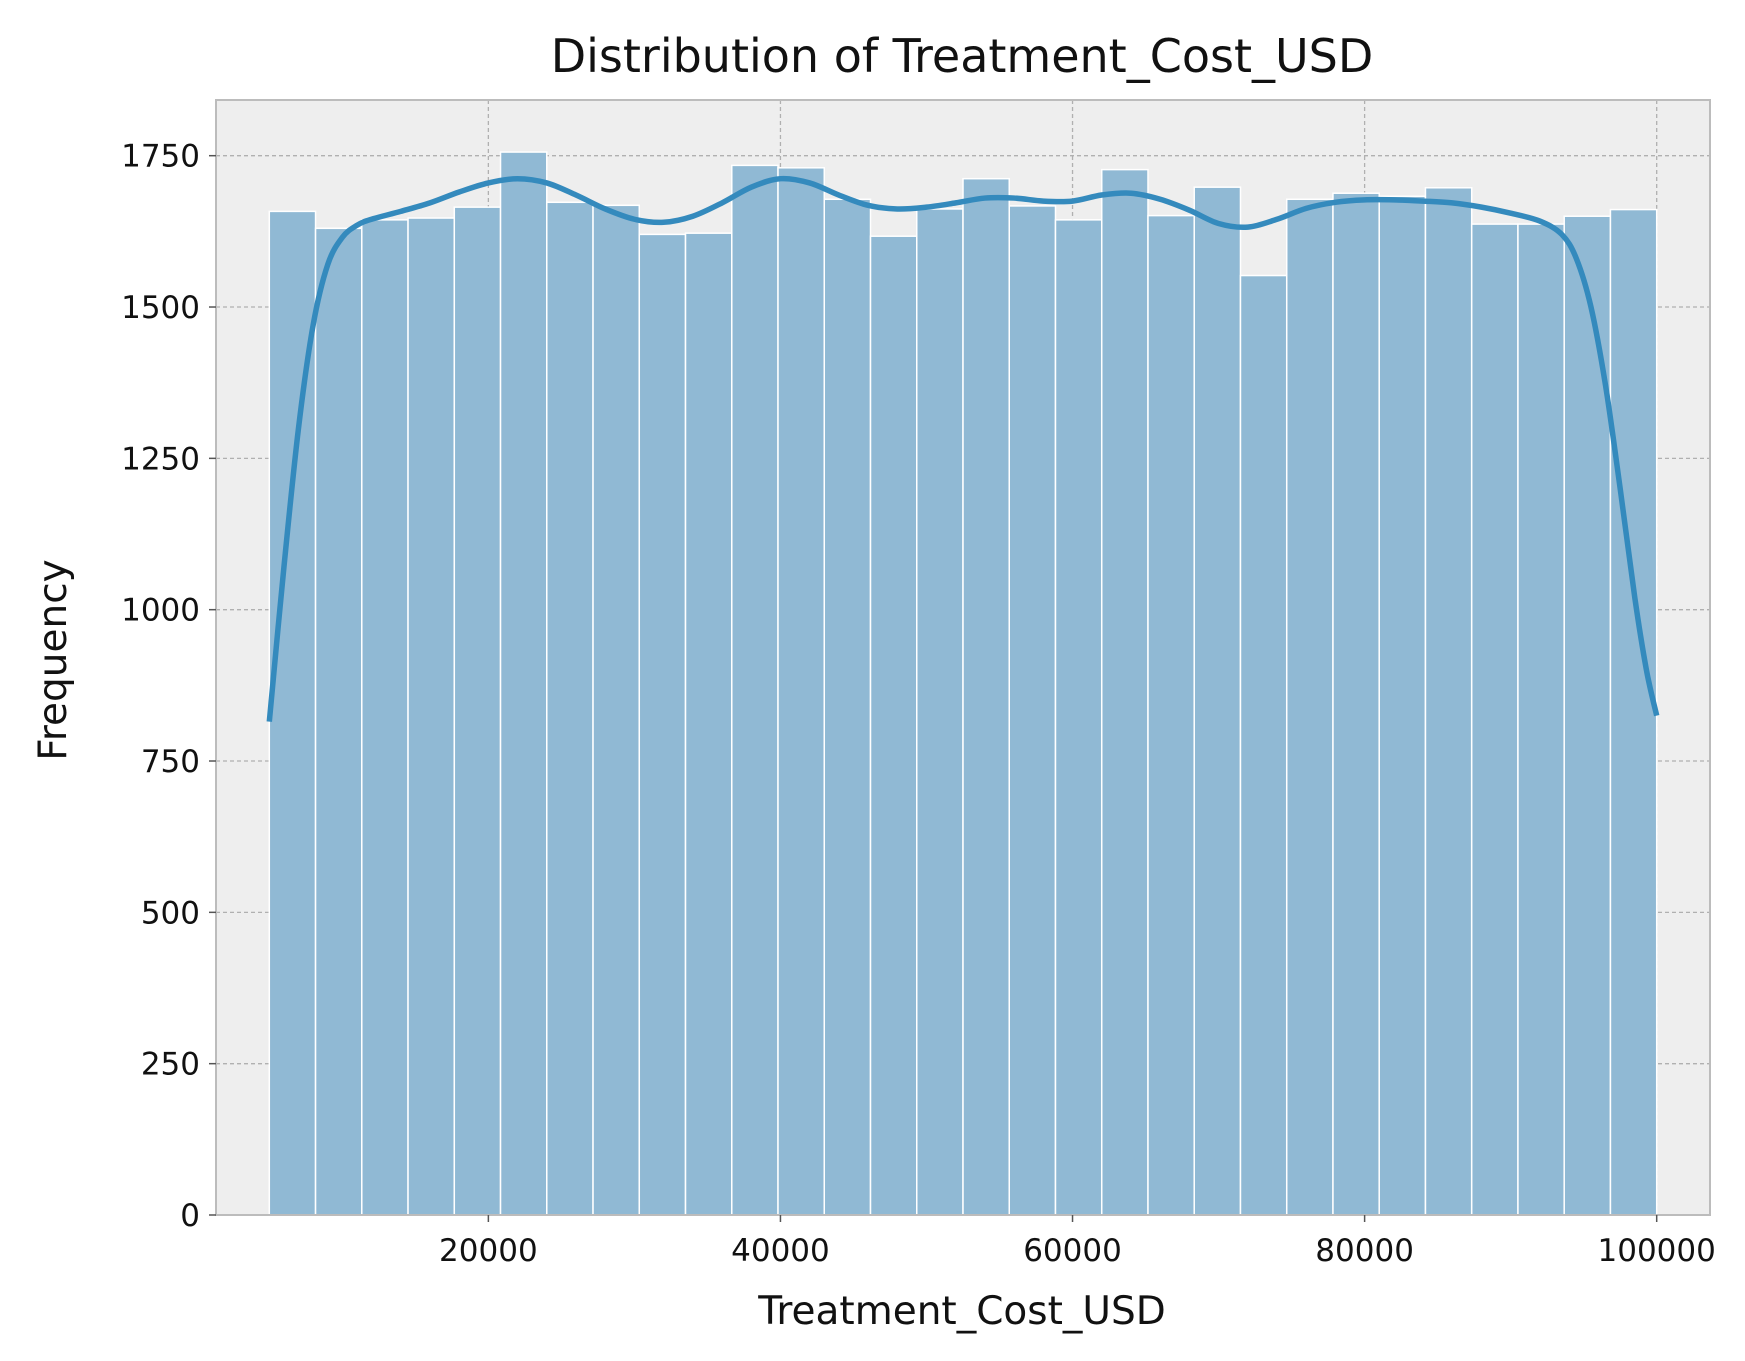 The image size is (1745, 1361). Describe the element at coordinates (190, 1216) in the screenshot. I see `y-tick-label: 0` at that location.